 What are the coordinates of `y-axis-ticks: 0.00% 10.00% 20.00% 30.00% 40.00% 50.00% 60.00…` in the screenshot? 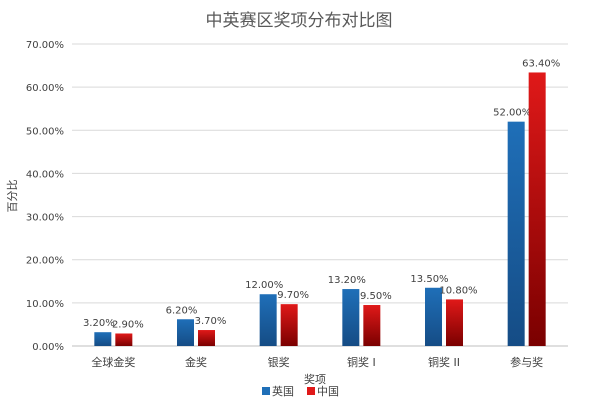 It's located at (45, 196).